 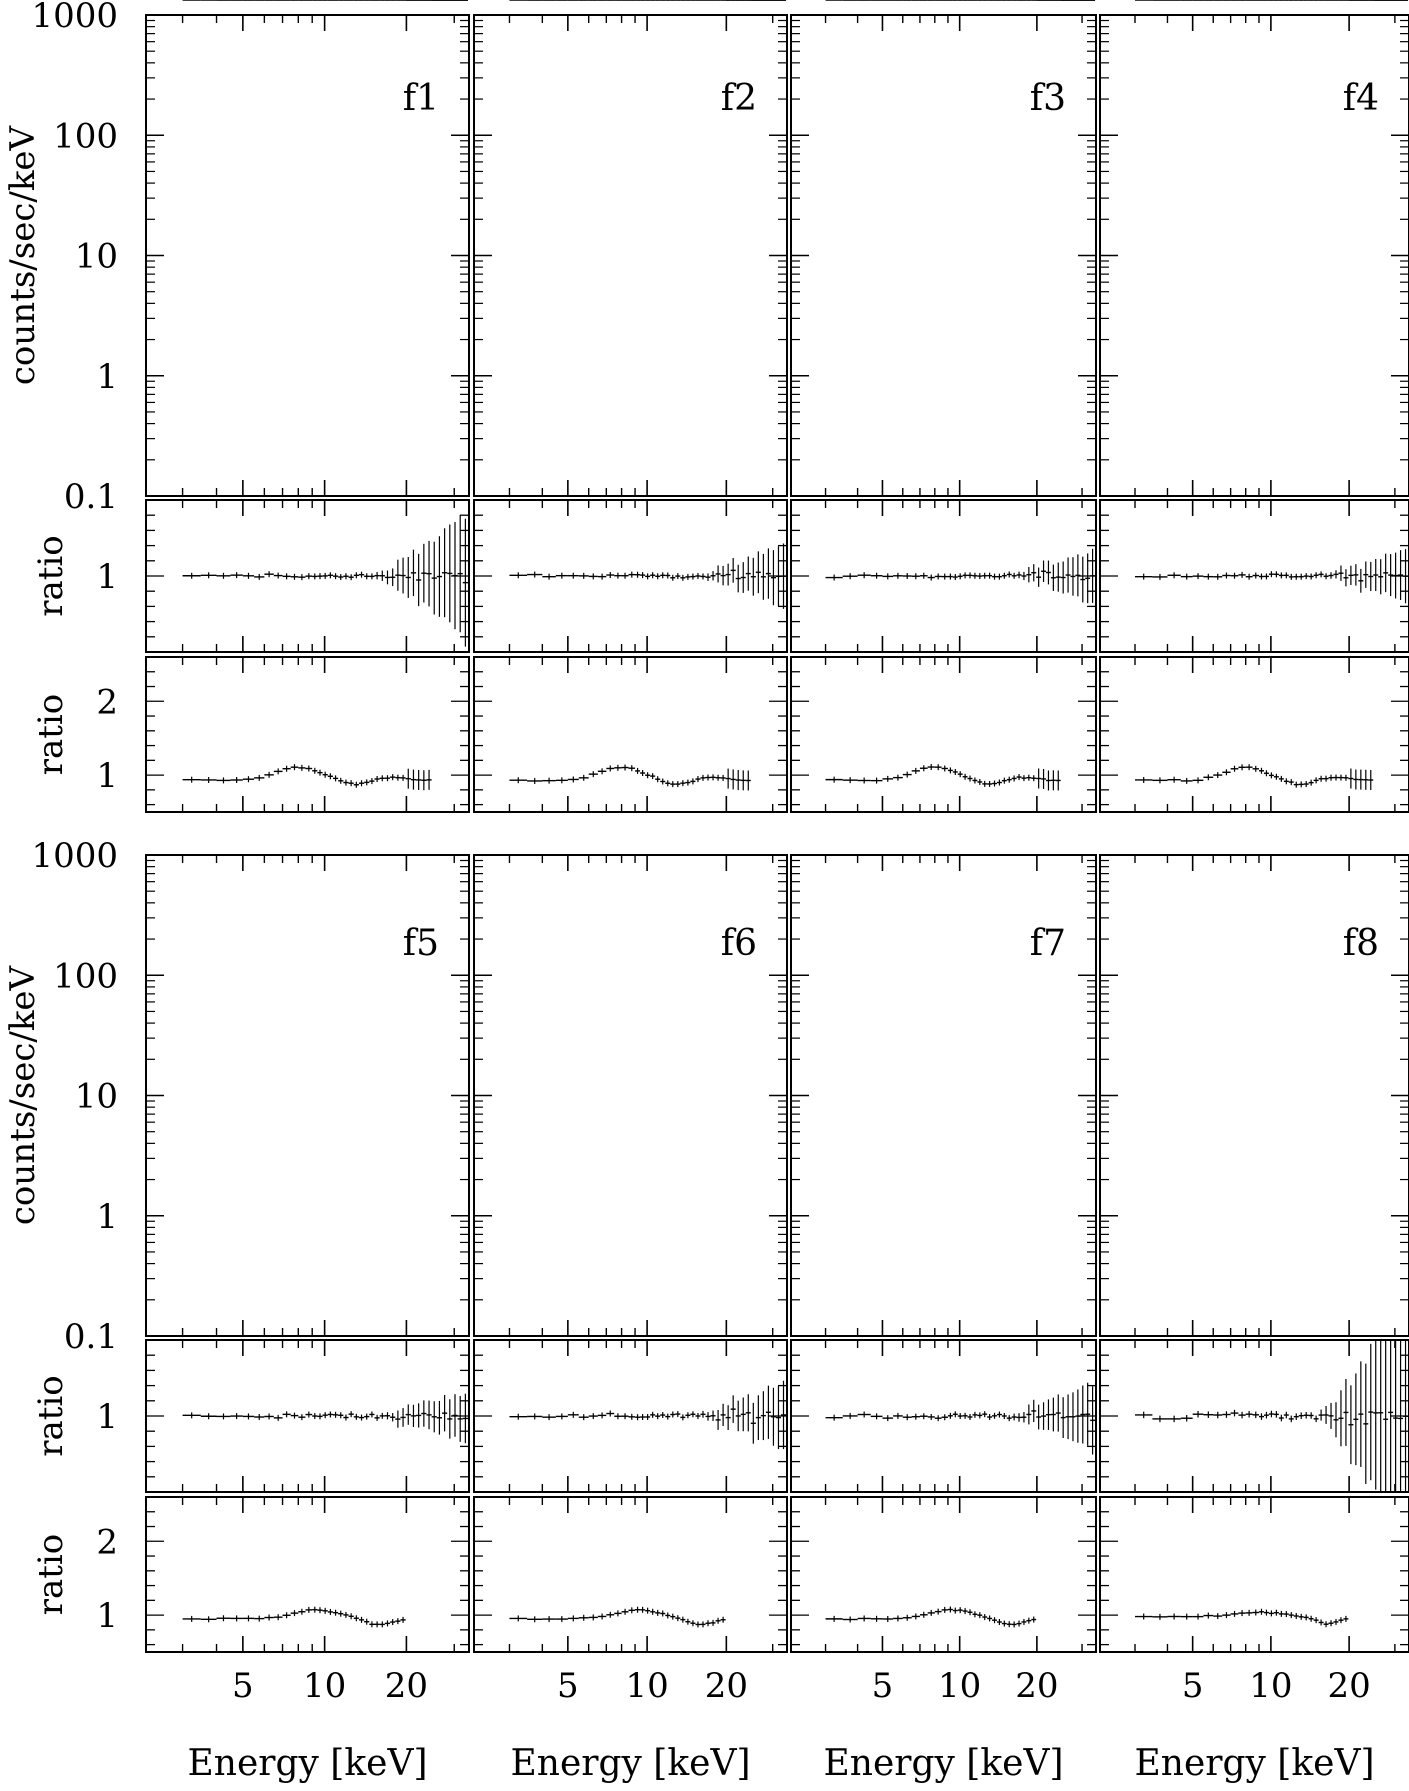 I want to click on panel-f4: f4, so click(x=1254, y=406).